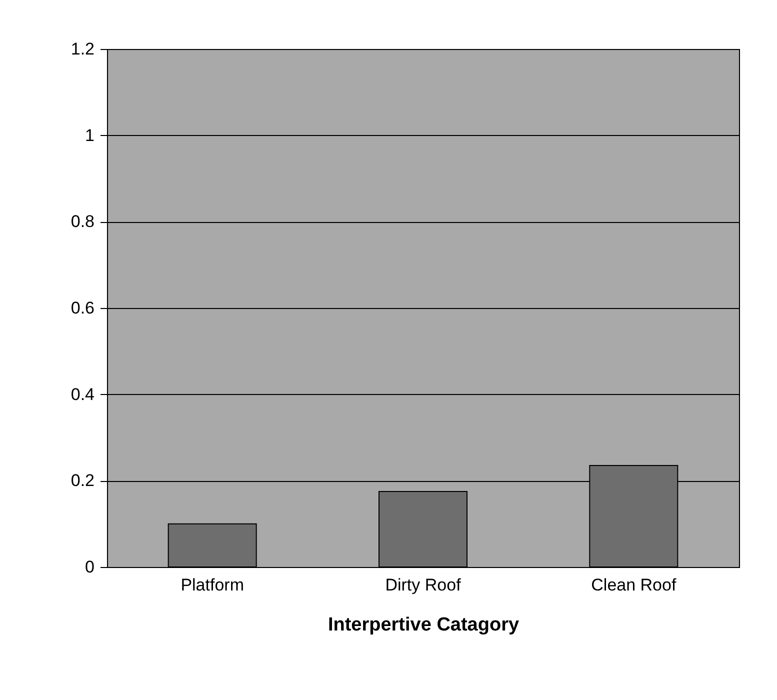 The width and height of the screenshot is (777, 700). What do you see at coordinates (423, 585) in the screenshot?
I see `x-tick-label: Dirty Roof` at bounding box center [423, 585].